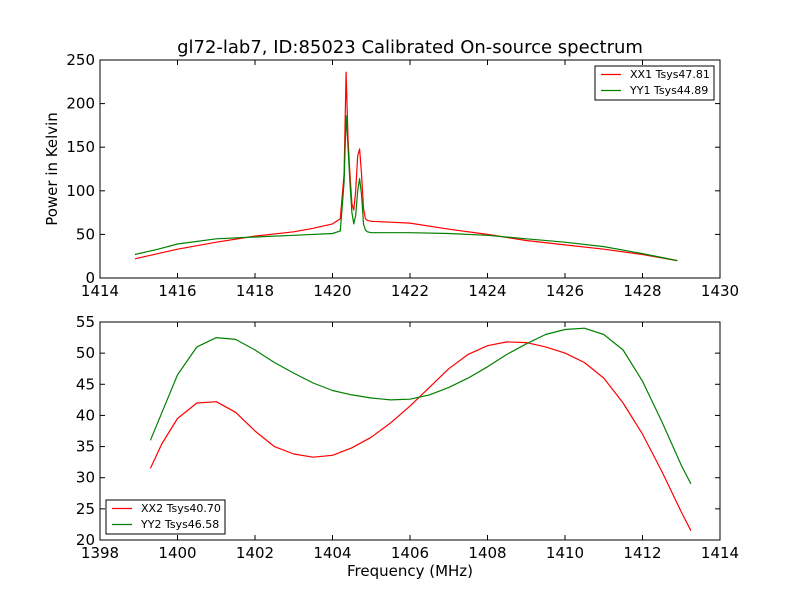  Describe the element at coordinates (565, 553) in the screenshot. I see `bottom-x-tick-label: 1410` at that location.